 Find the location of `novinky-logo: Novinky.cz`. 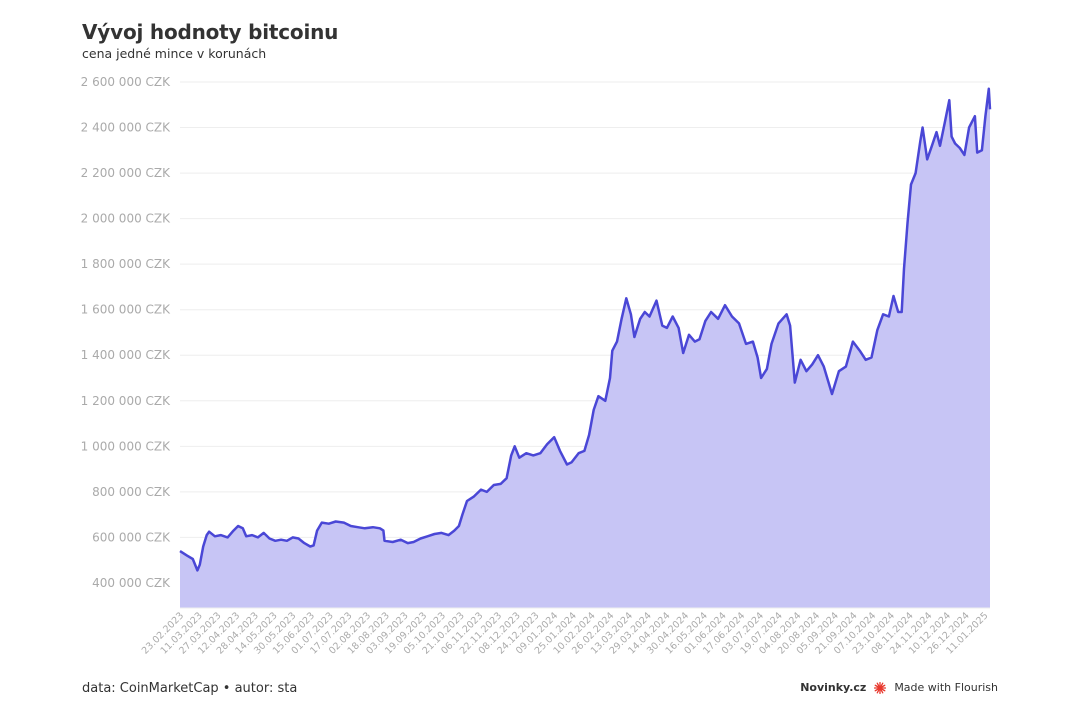

novinky-logo: Novinky.cz is located at coordinates (833, 687).